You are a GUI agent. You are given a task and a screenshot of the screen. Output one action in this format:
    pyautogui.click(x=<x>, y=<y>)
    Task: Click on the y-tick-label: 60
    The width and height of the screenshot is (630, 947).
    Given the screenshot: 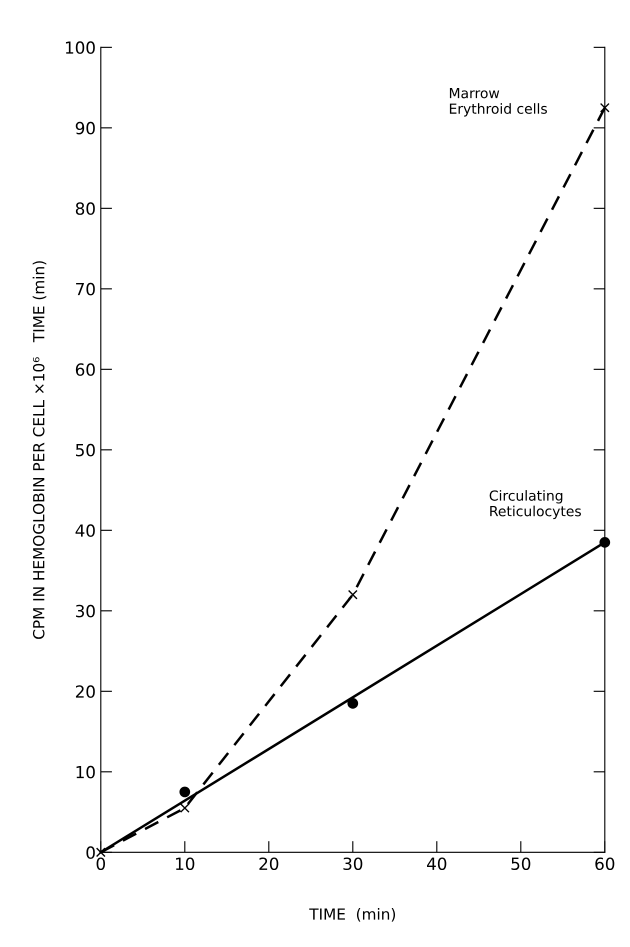 What is the action you would take?
    pyautogui.click(x=85, y=369)
    